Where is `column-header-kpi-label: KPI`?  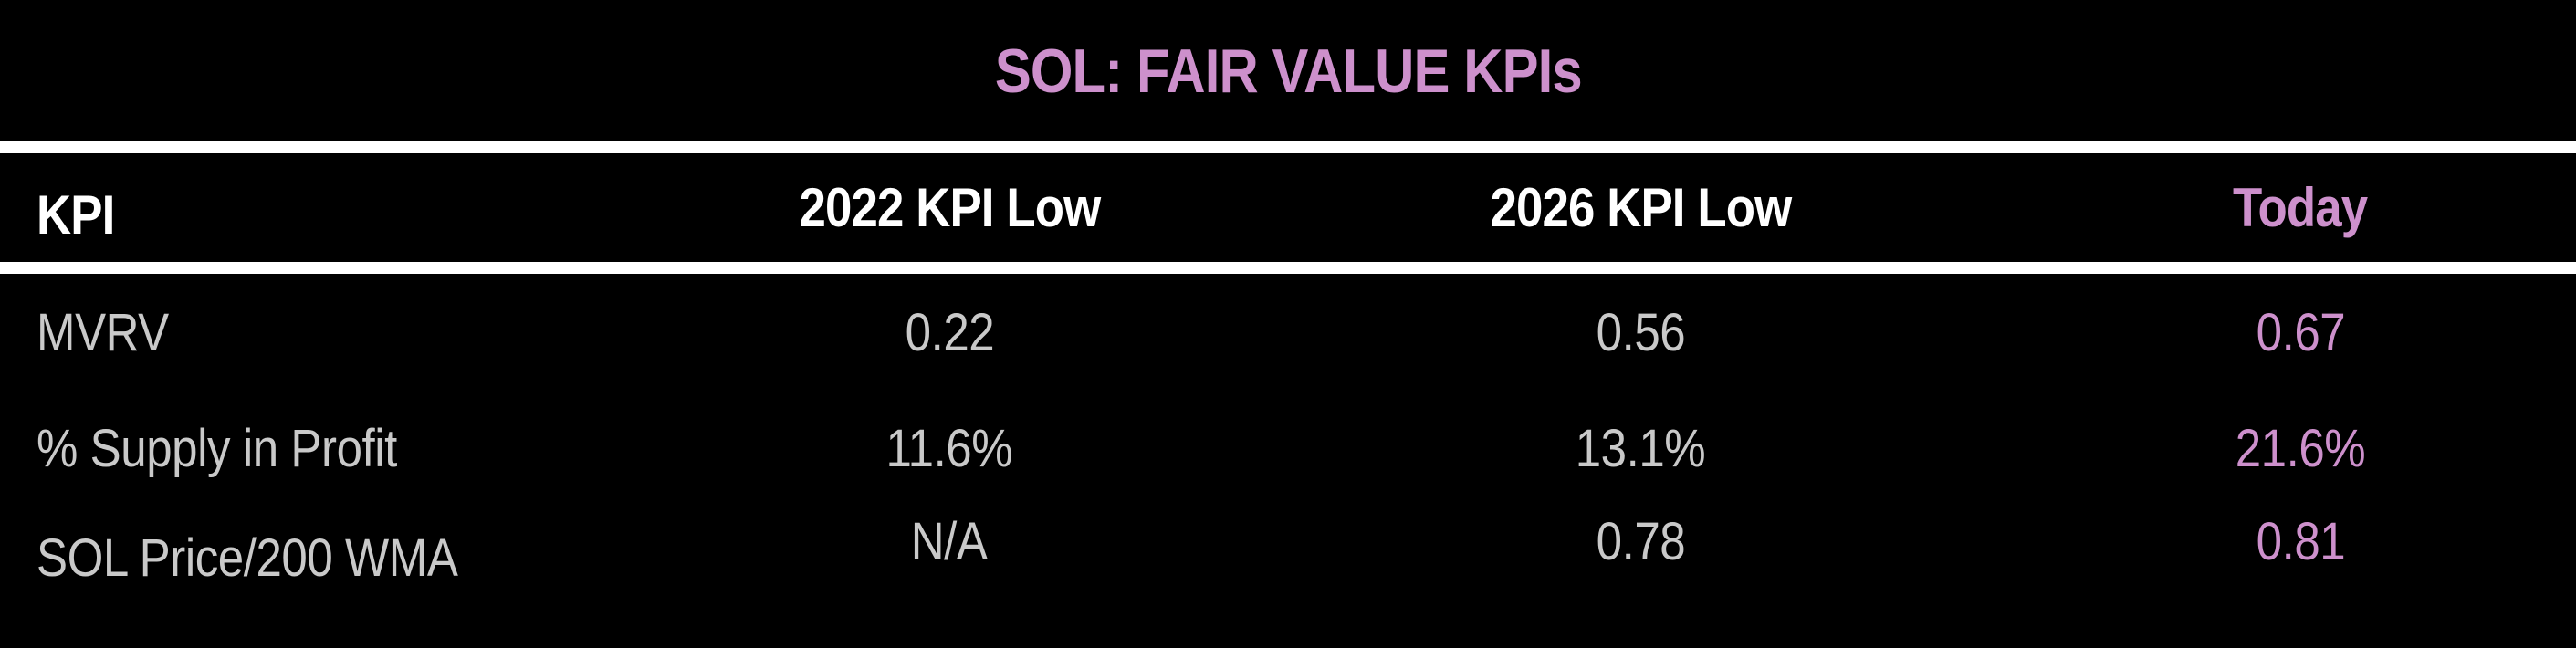 column-header-kpi-label: KPI is located at coordinates (76, 215).